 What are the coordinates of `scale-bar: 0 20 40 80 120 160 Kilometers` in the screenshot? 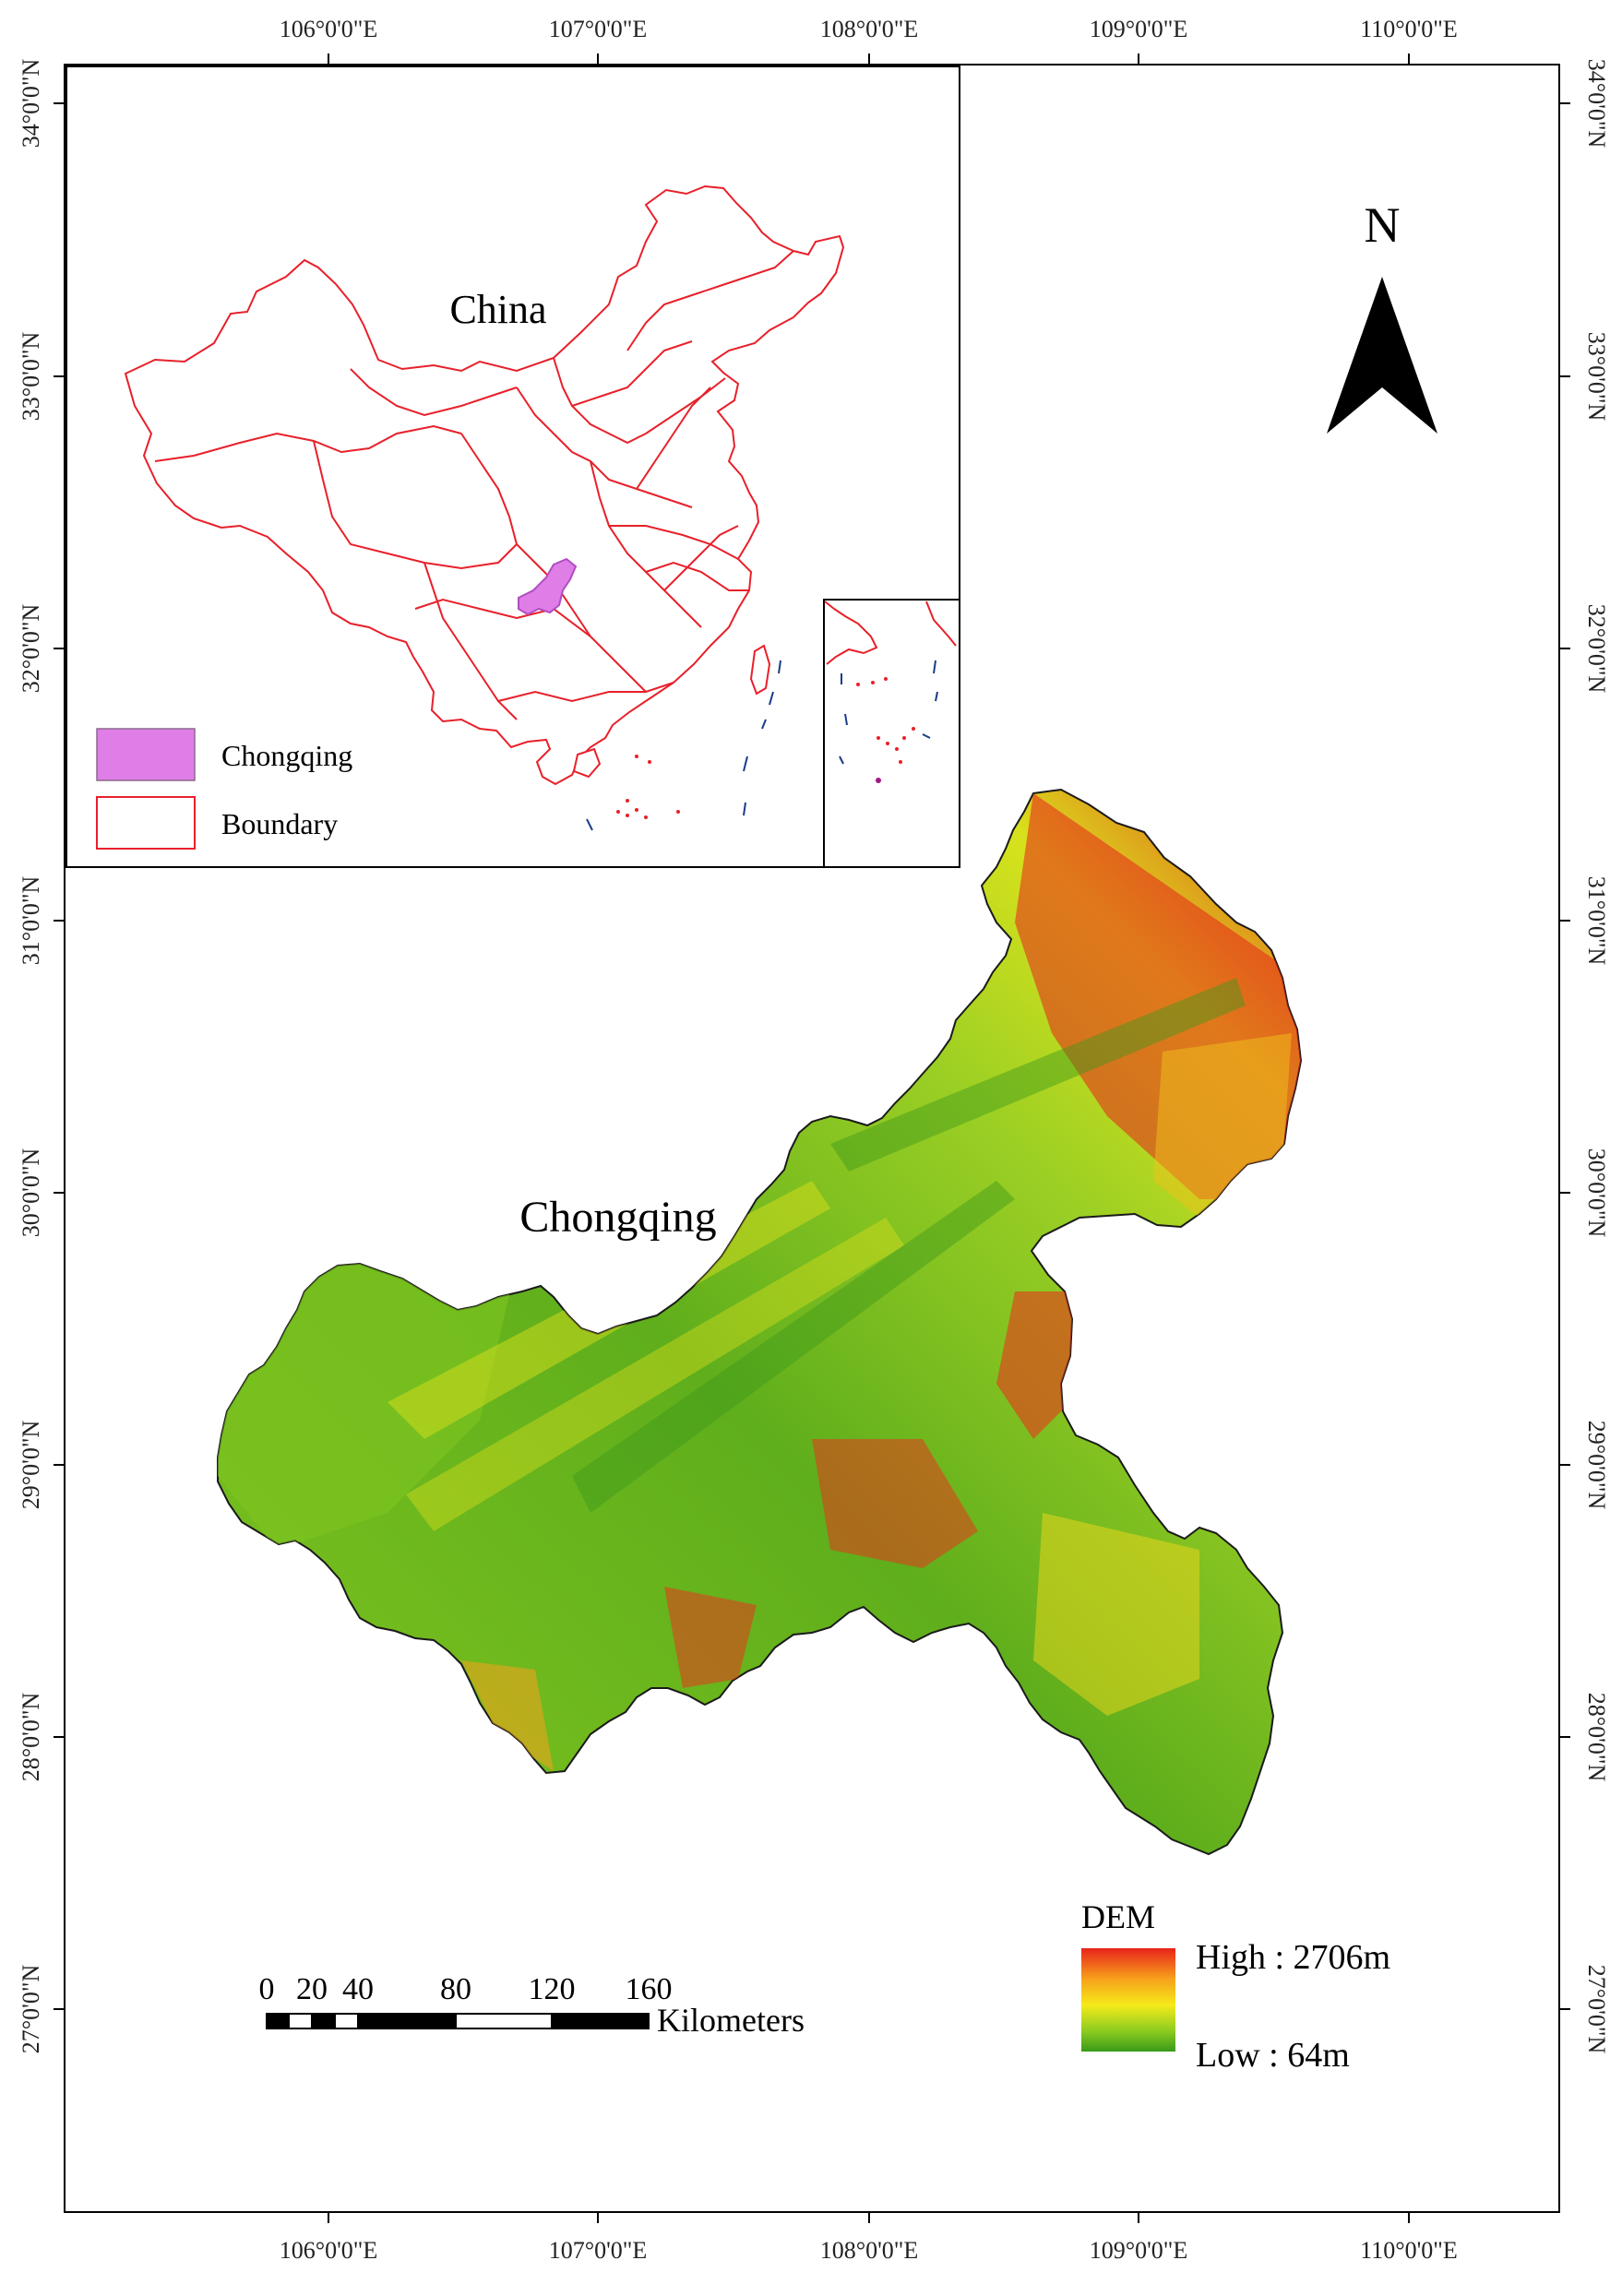 It's located at (532, 2006).